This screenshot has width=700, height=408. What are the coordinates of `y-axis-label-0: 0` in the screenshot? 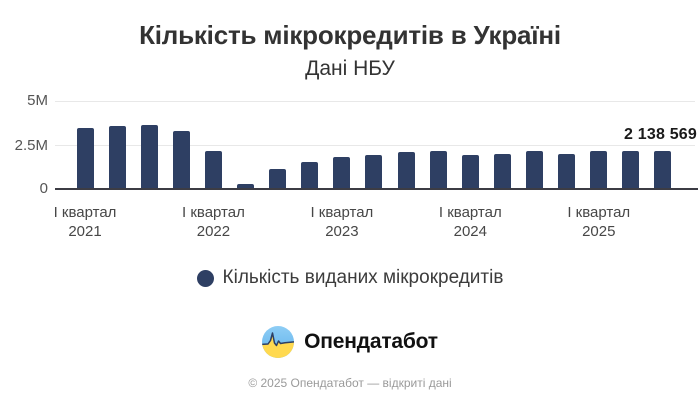 It's located at (43, 188).